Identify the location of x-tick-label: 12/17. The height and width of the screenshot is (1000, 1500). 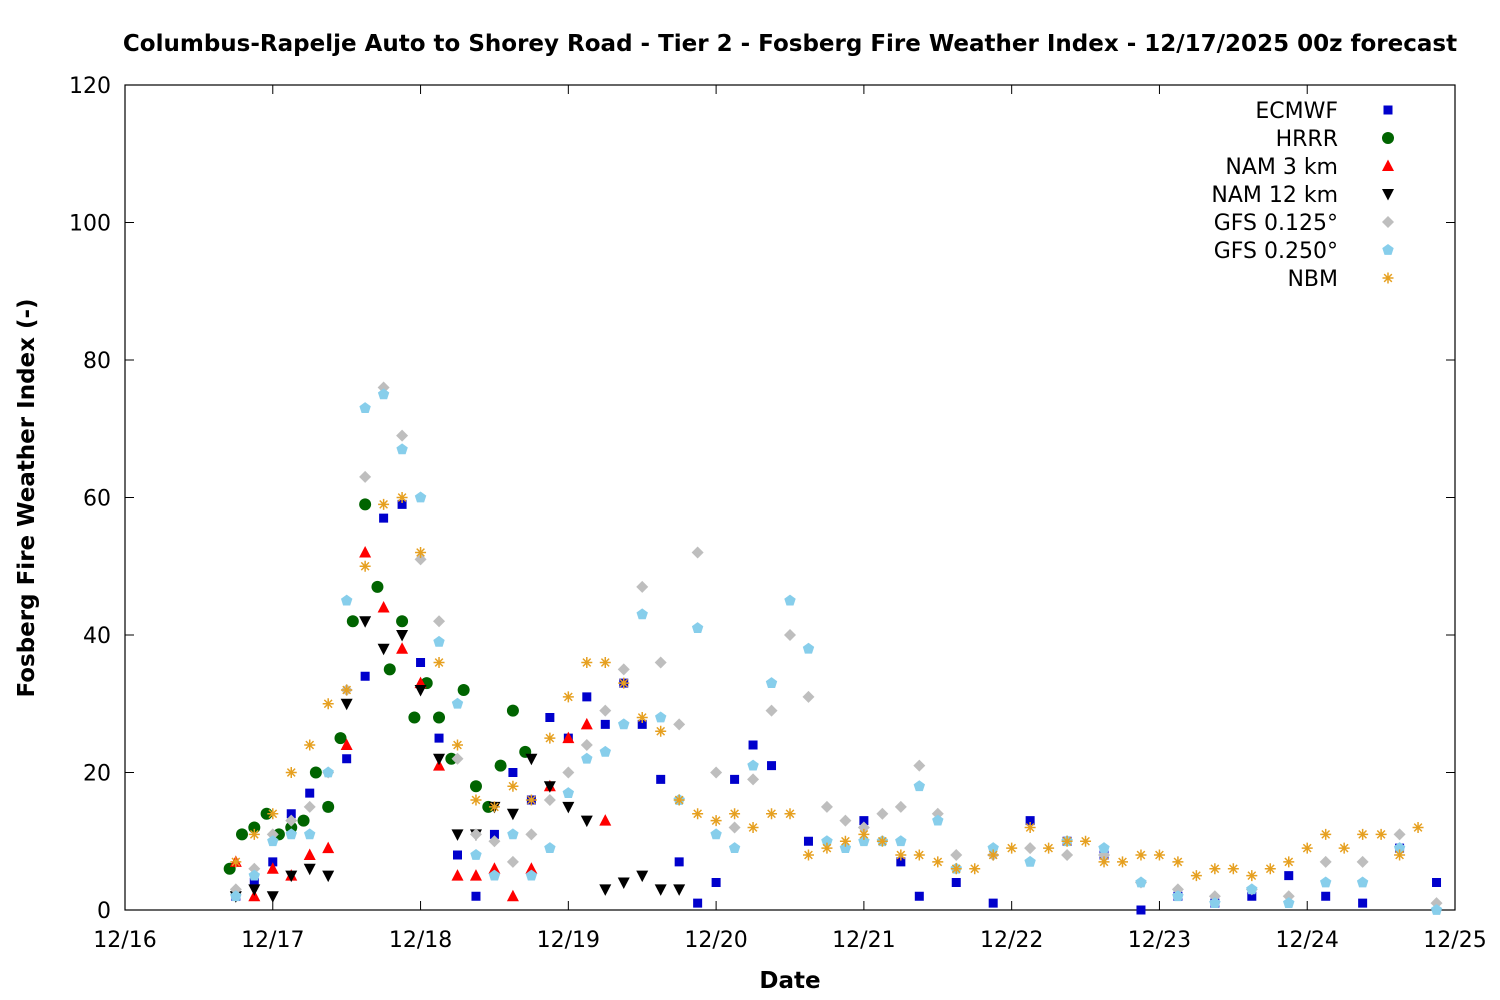
(272, 940).